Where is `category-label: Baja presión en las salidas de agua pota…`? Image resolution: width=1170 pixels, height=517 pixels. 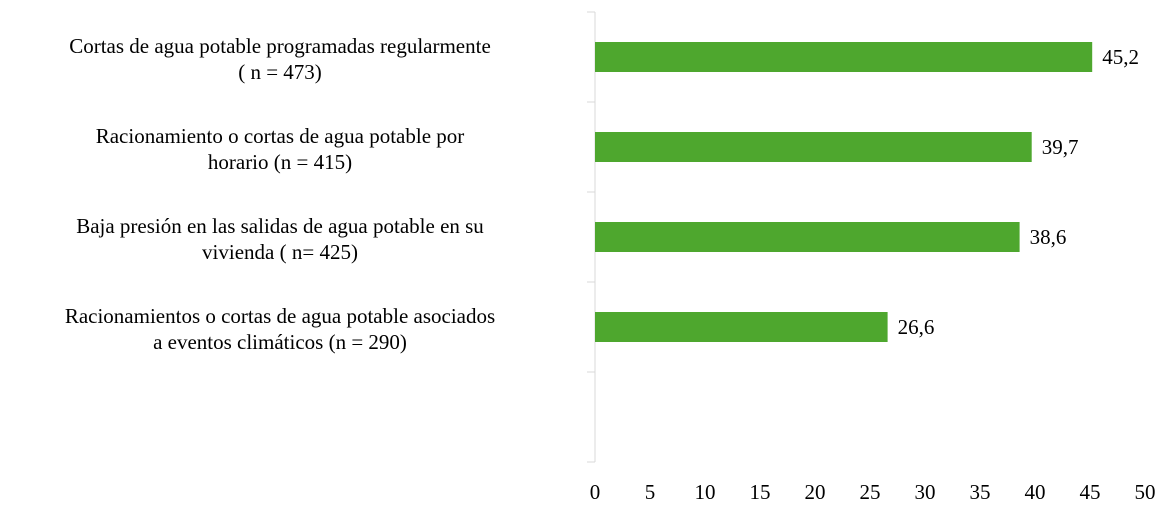 category-label: Baja presión en las salidas de agua pota… is located at coordinates (280, 239).